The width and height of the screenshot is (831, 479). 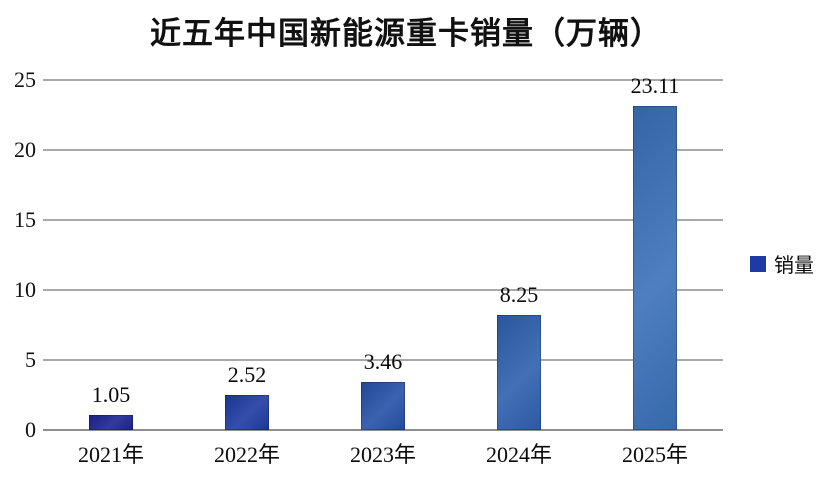 I want to click on x-category-label: 2022年, so click(x=246, y=454).